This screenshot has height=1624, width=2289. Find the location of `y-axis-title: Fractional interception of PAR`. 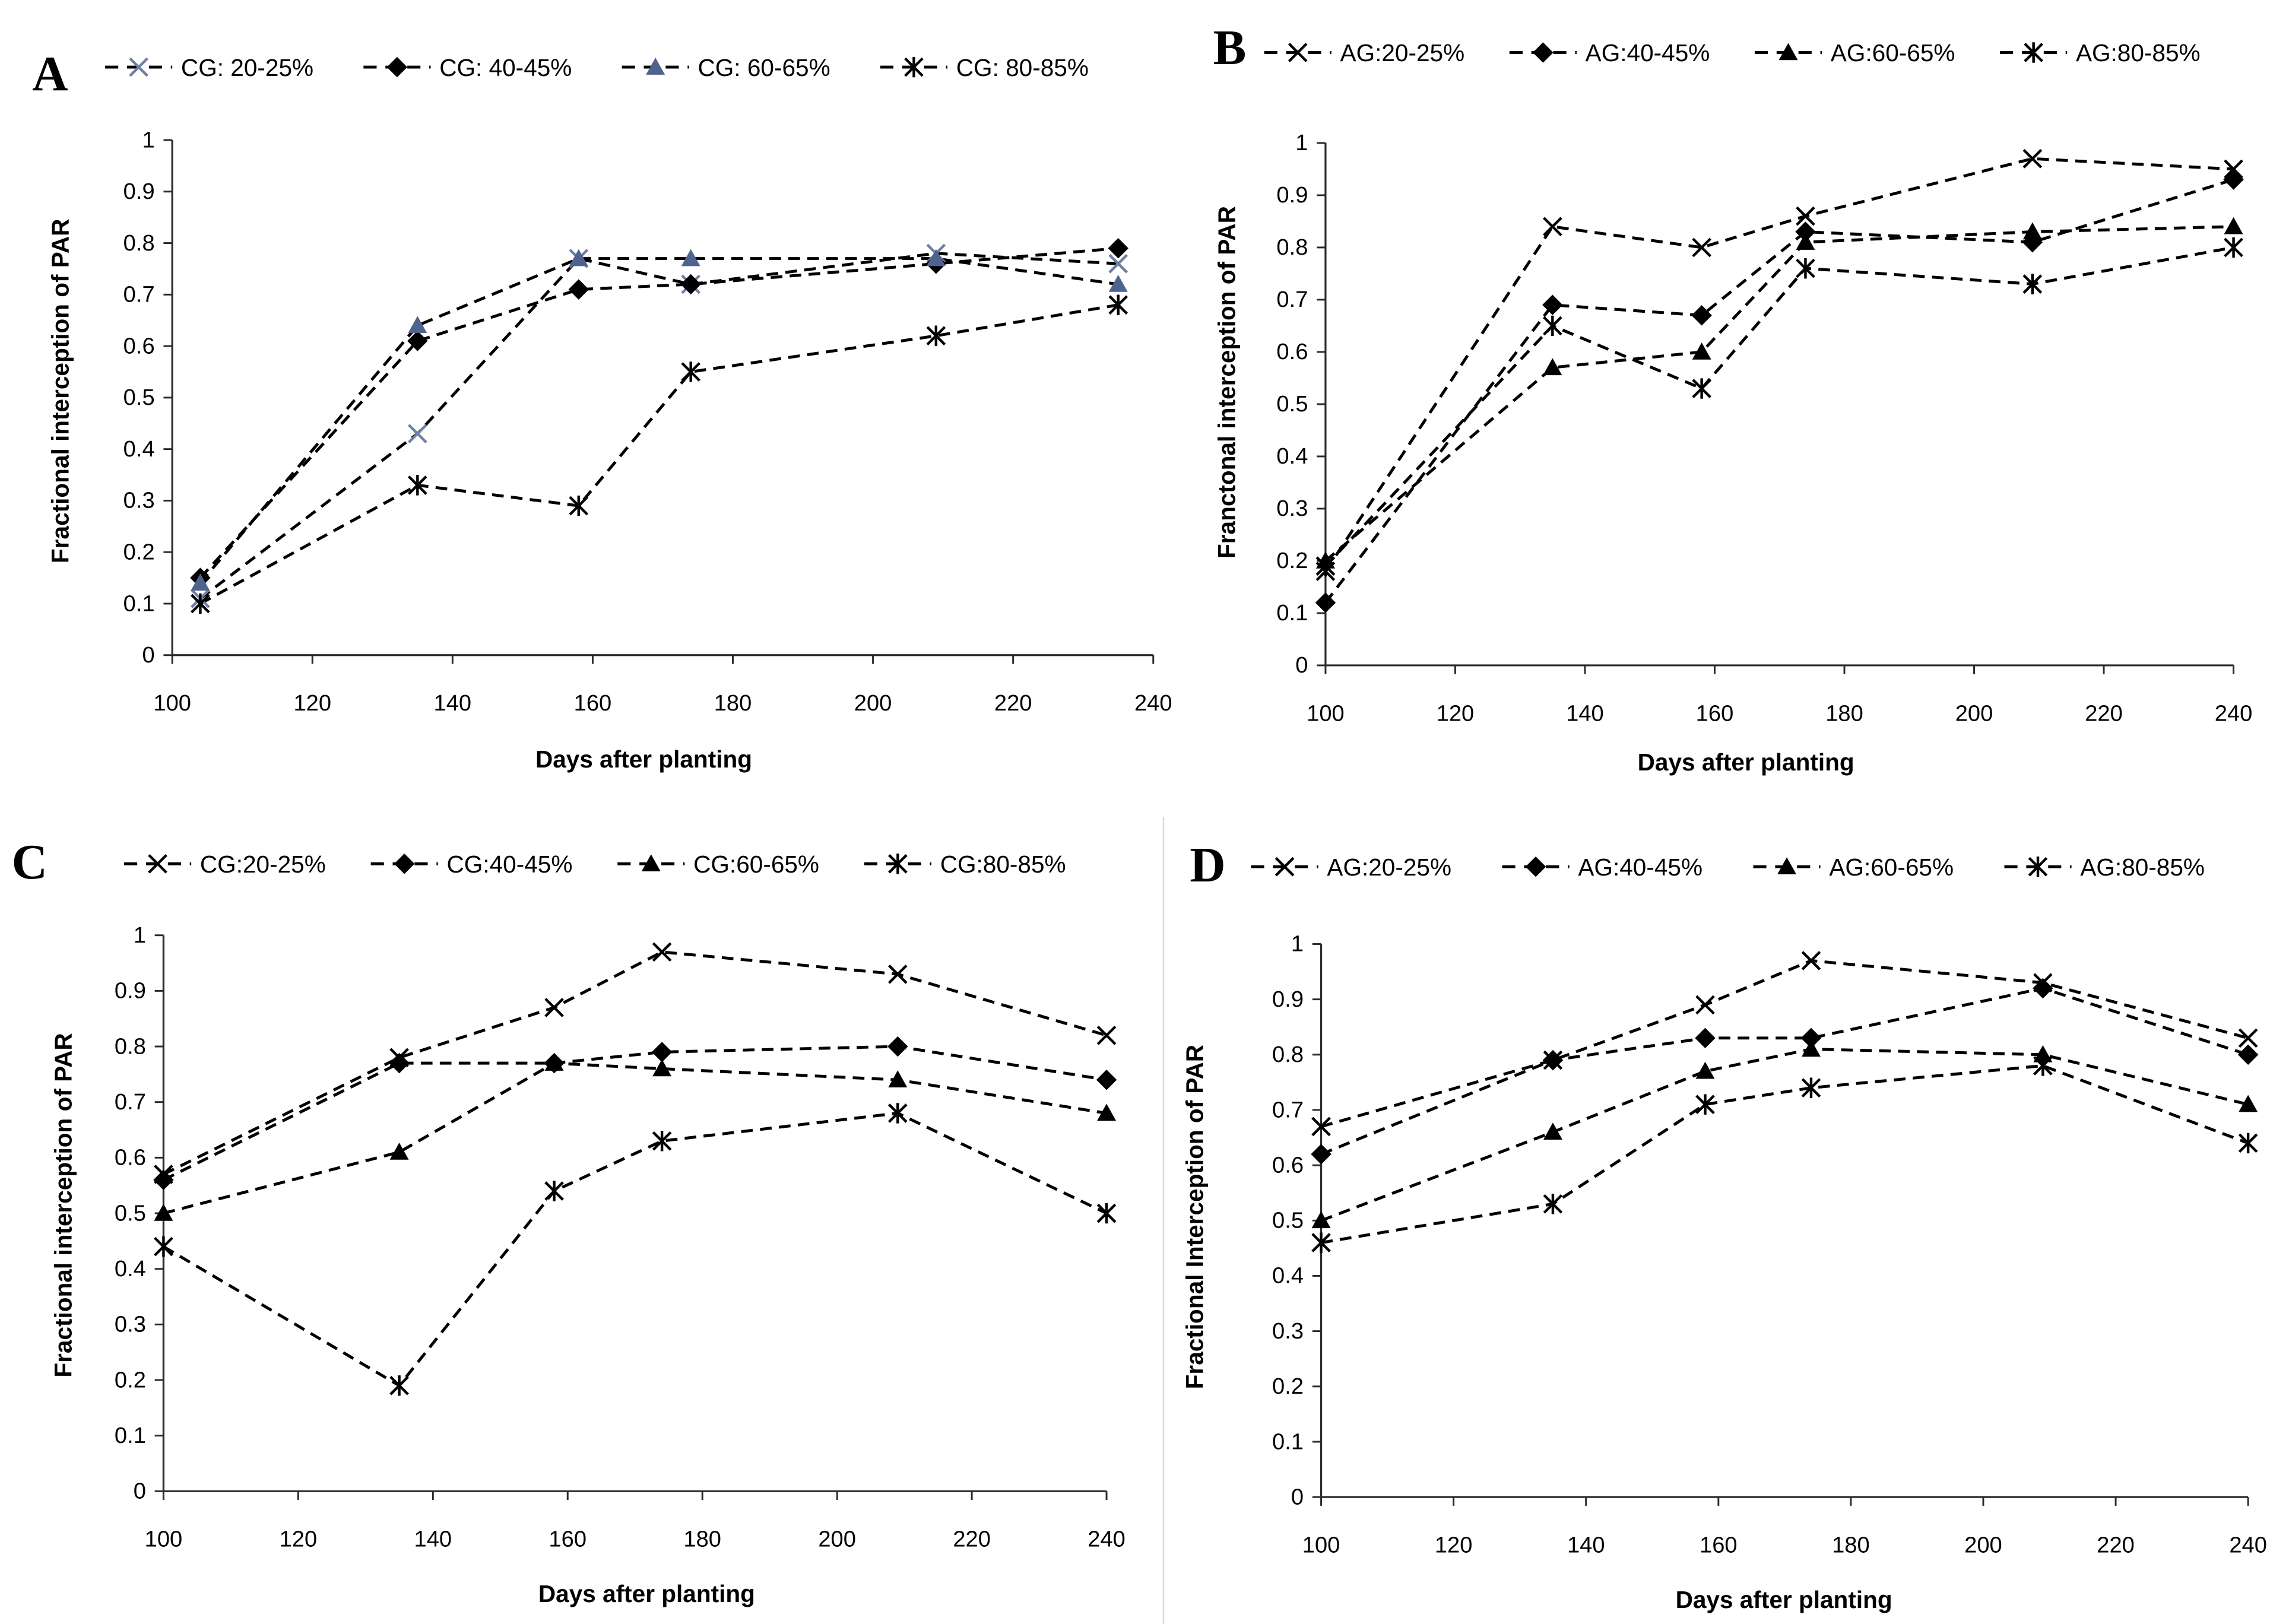

y-axis-title: Fractional interception of PAR is located at coordinates (60, 391).